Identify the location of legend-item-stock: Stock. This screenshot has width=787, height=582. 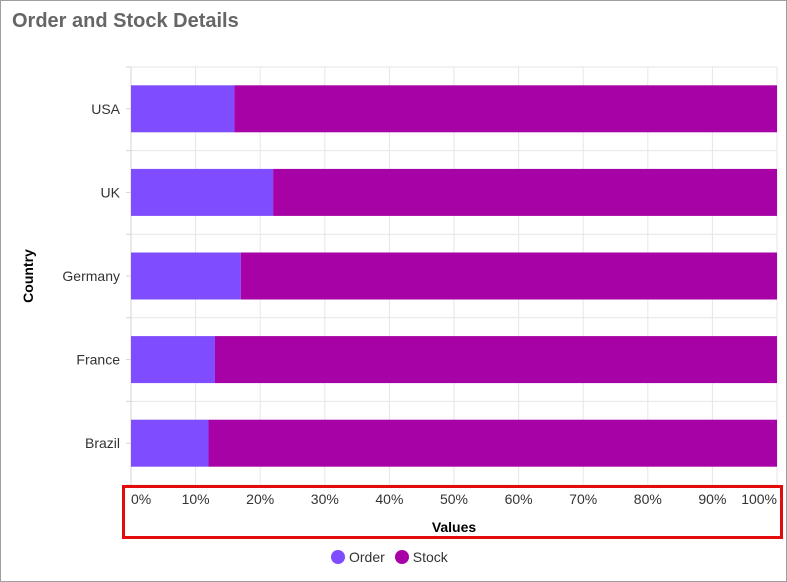
(421, 557).